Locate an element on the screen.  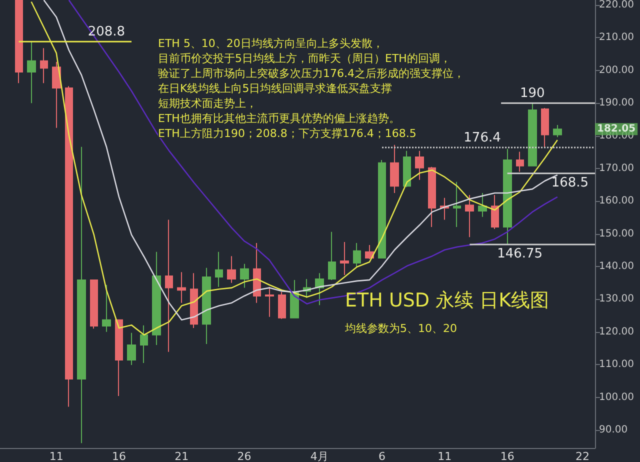
y-tick-label: 150.00 is located at coordinates (616, 234).